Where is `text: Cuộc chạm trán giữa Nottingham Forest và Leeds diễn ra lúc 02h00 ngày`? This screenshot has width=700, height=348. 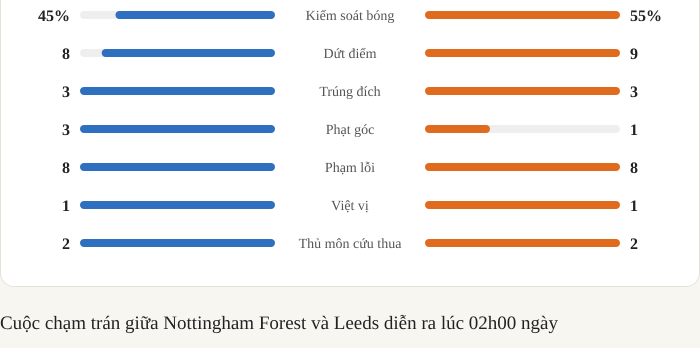
text: Cuộc chạm trán giữa Nottingham Forest và Leeds diễn ra lúc 02h00 ngày is located at coordinates (279, 324).